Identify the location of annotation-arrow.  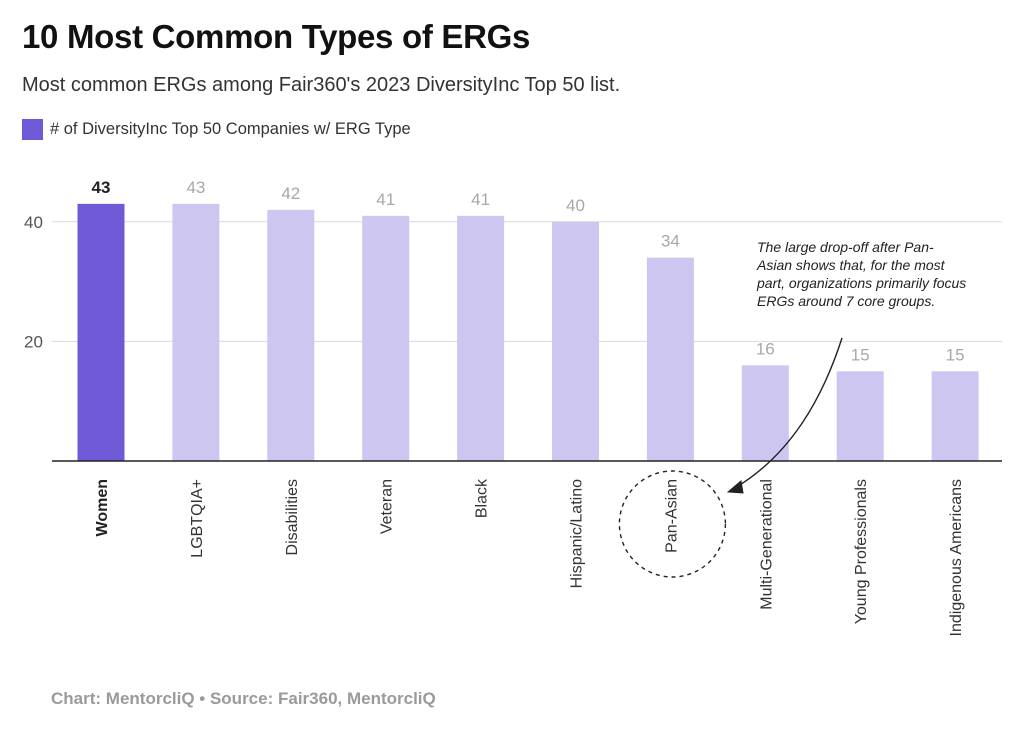
(788, 413).